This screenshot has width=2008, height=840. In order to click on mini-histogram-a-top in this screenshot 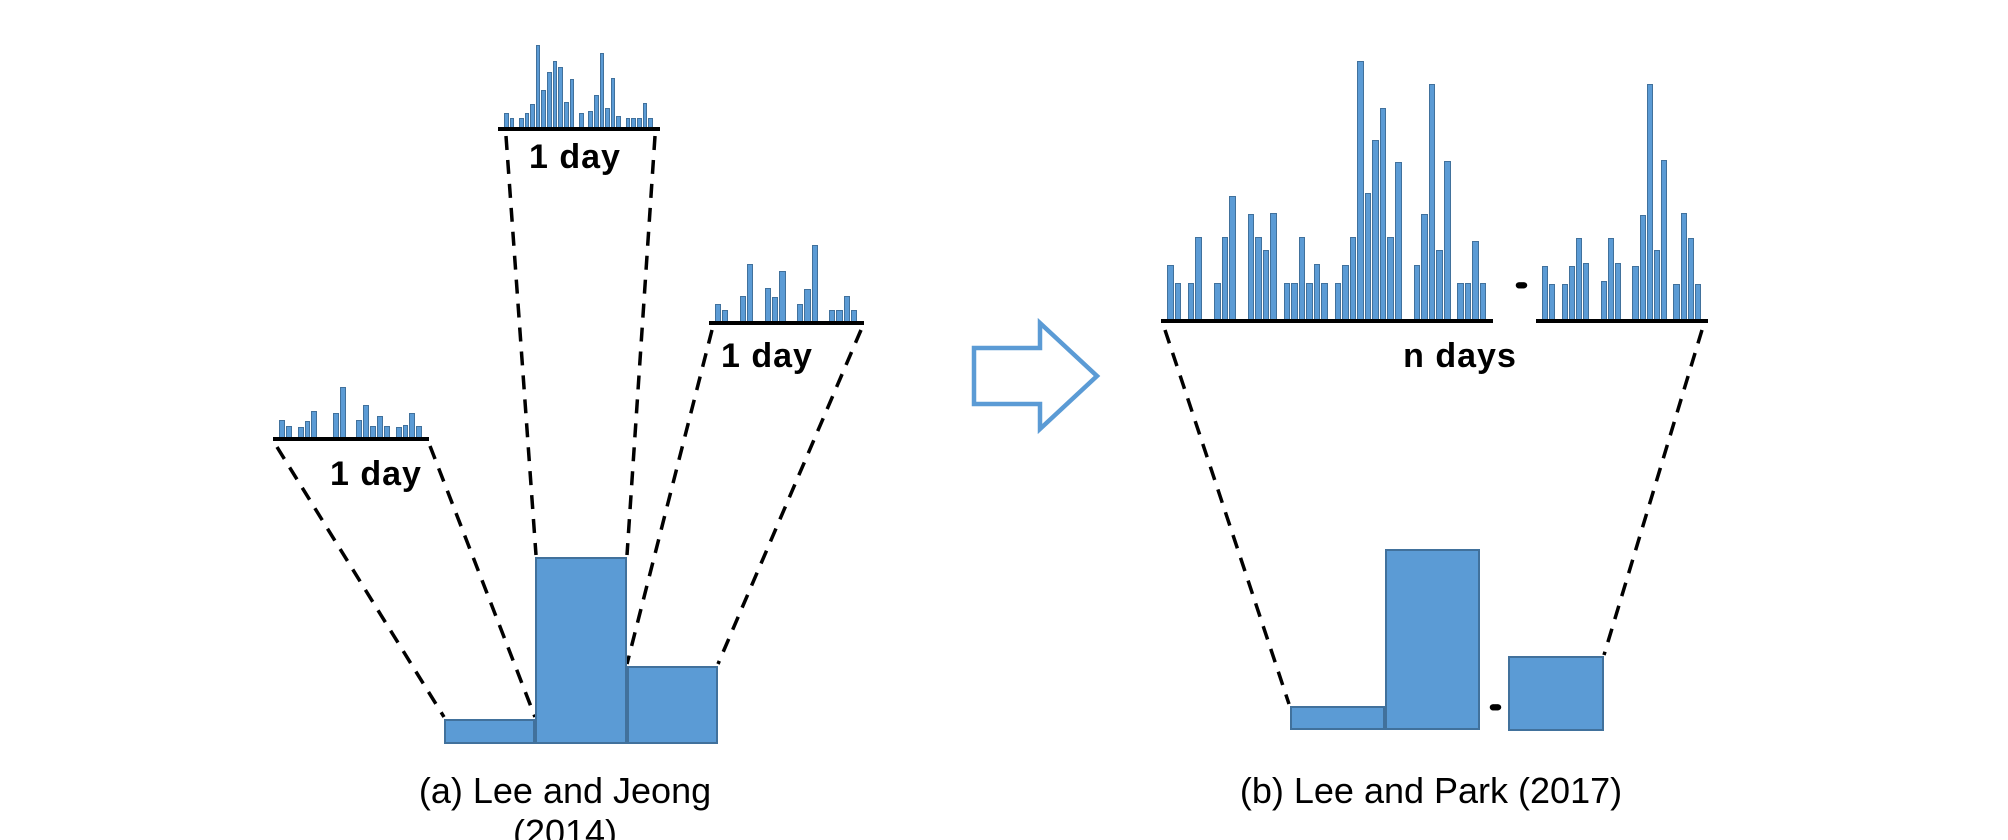, I will do `click(579, 87)`.